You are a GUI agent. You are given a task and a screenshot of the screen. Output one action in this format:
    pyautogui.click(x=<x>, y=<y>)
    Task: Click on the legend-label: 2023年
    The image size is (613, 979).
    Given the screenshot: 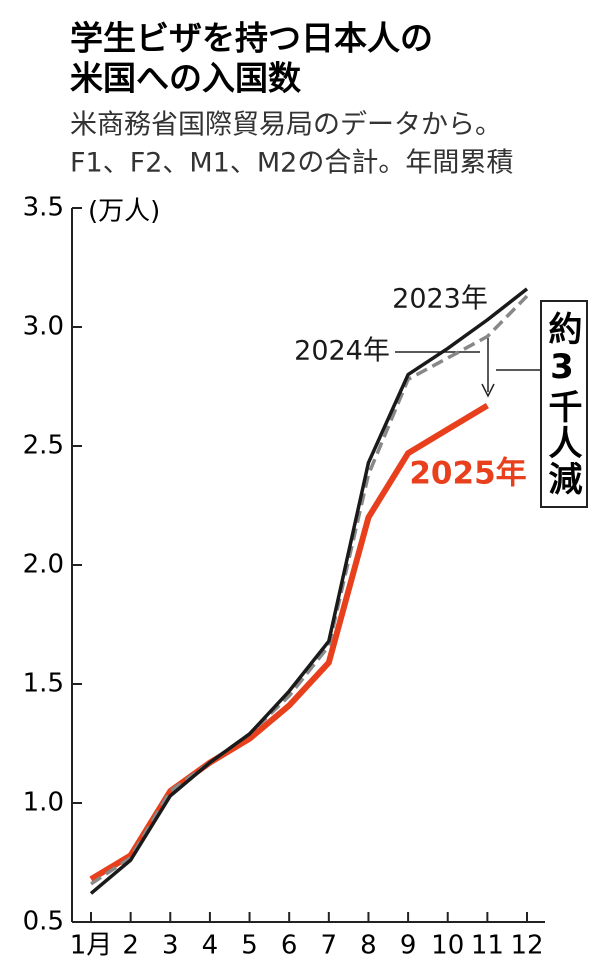 What is the action you would take?
    pyautogui.click(x=440, y=299)
    